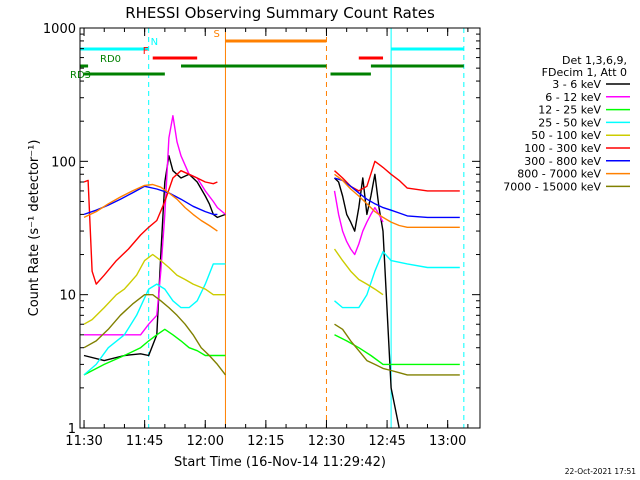 Image resolution: width=640 pixels, height=480 pixels. Describe the element at coordinates (562, 161) in the screenshot. I see `legend-label-6: 300 - 800 keV` at that location.